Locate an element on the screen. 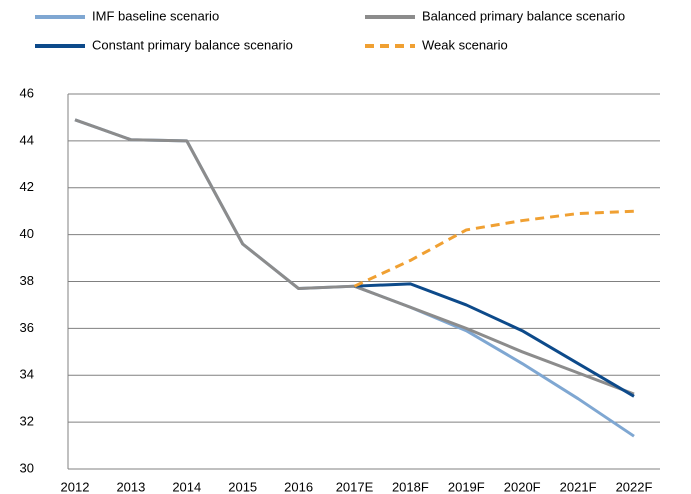 Image resolution: width=691 pixels, height=494 pixels. x-tick-label: 2015 is located at coordinates (242, 486).